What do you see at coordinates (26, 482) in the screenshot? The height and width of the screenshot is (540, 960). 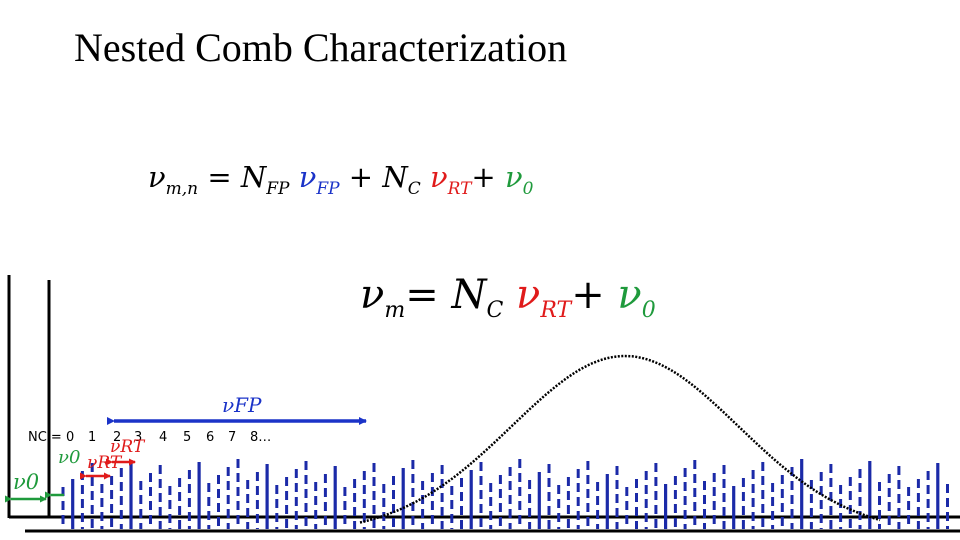 I see `nu-0-axis-label: ν0` at bounding box center [26, 482].